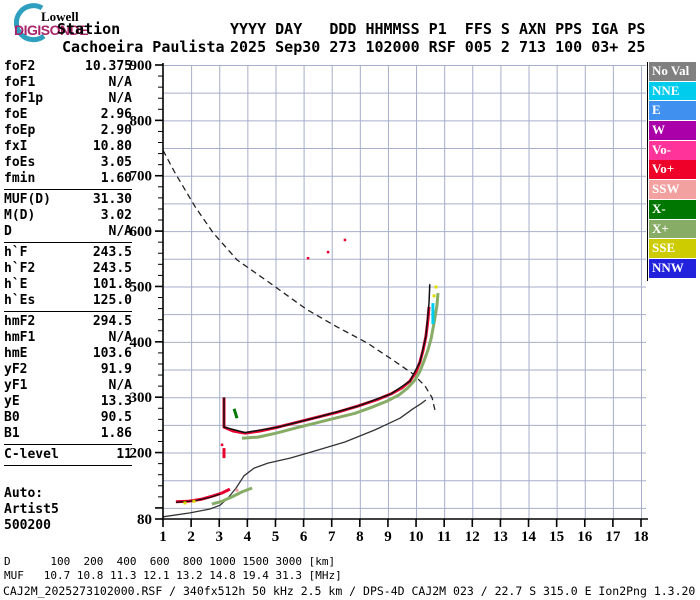  I want to click on series-artist-fit, so click(327, 359).